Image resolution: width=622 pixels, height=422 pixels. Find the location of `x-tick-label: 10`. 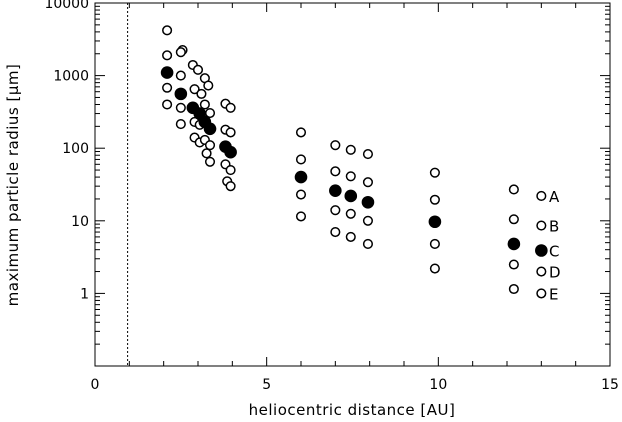

x-tick-label: 10 is located at coordinates (438, 385).